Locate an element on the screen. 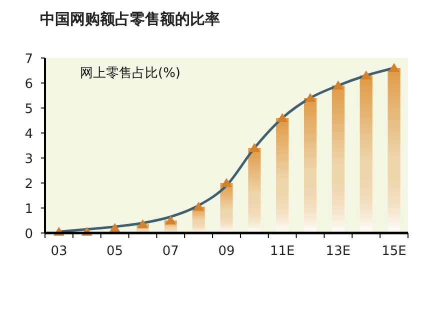  annotation: 网上零售占比(%) is located at coordinates (130, 73).